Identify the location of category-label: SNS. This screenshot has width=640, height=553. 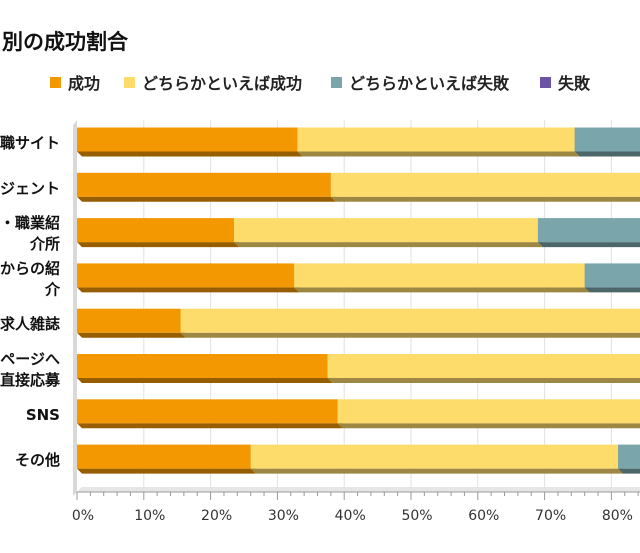
(43, 415).